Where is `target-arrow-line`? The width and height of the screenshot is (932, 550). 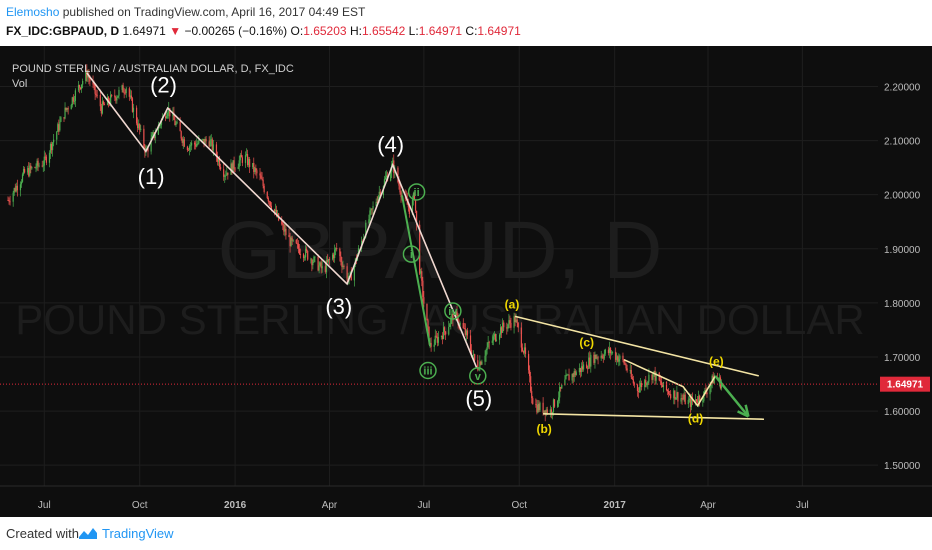 target-arrow-line is located at coordinates (732, 396).